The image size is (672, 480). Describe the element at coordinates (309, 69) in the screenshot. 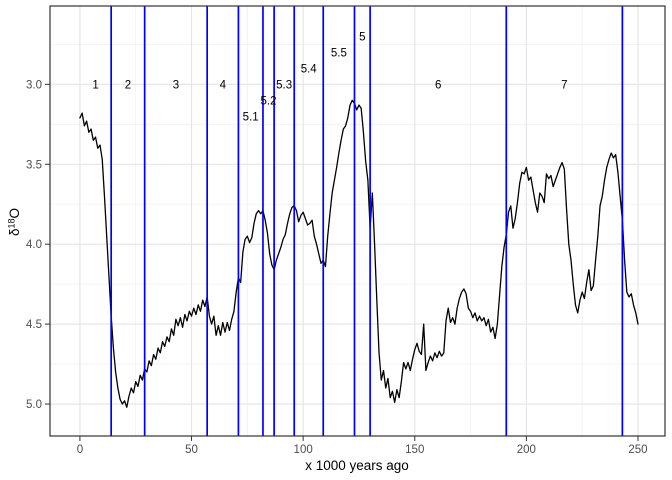

I see `stage-label-5.4: 5.4` at that location.